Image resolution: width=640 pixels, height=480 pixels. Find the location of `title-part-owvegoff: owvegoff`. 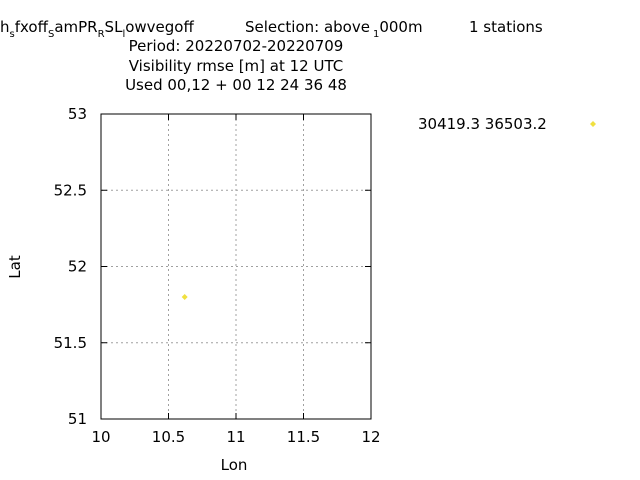

title-part-owvegoff: owvegoff is located at coordinates (159, 27).